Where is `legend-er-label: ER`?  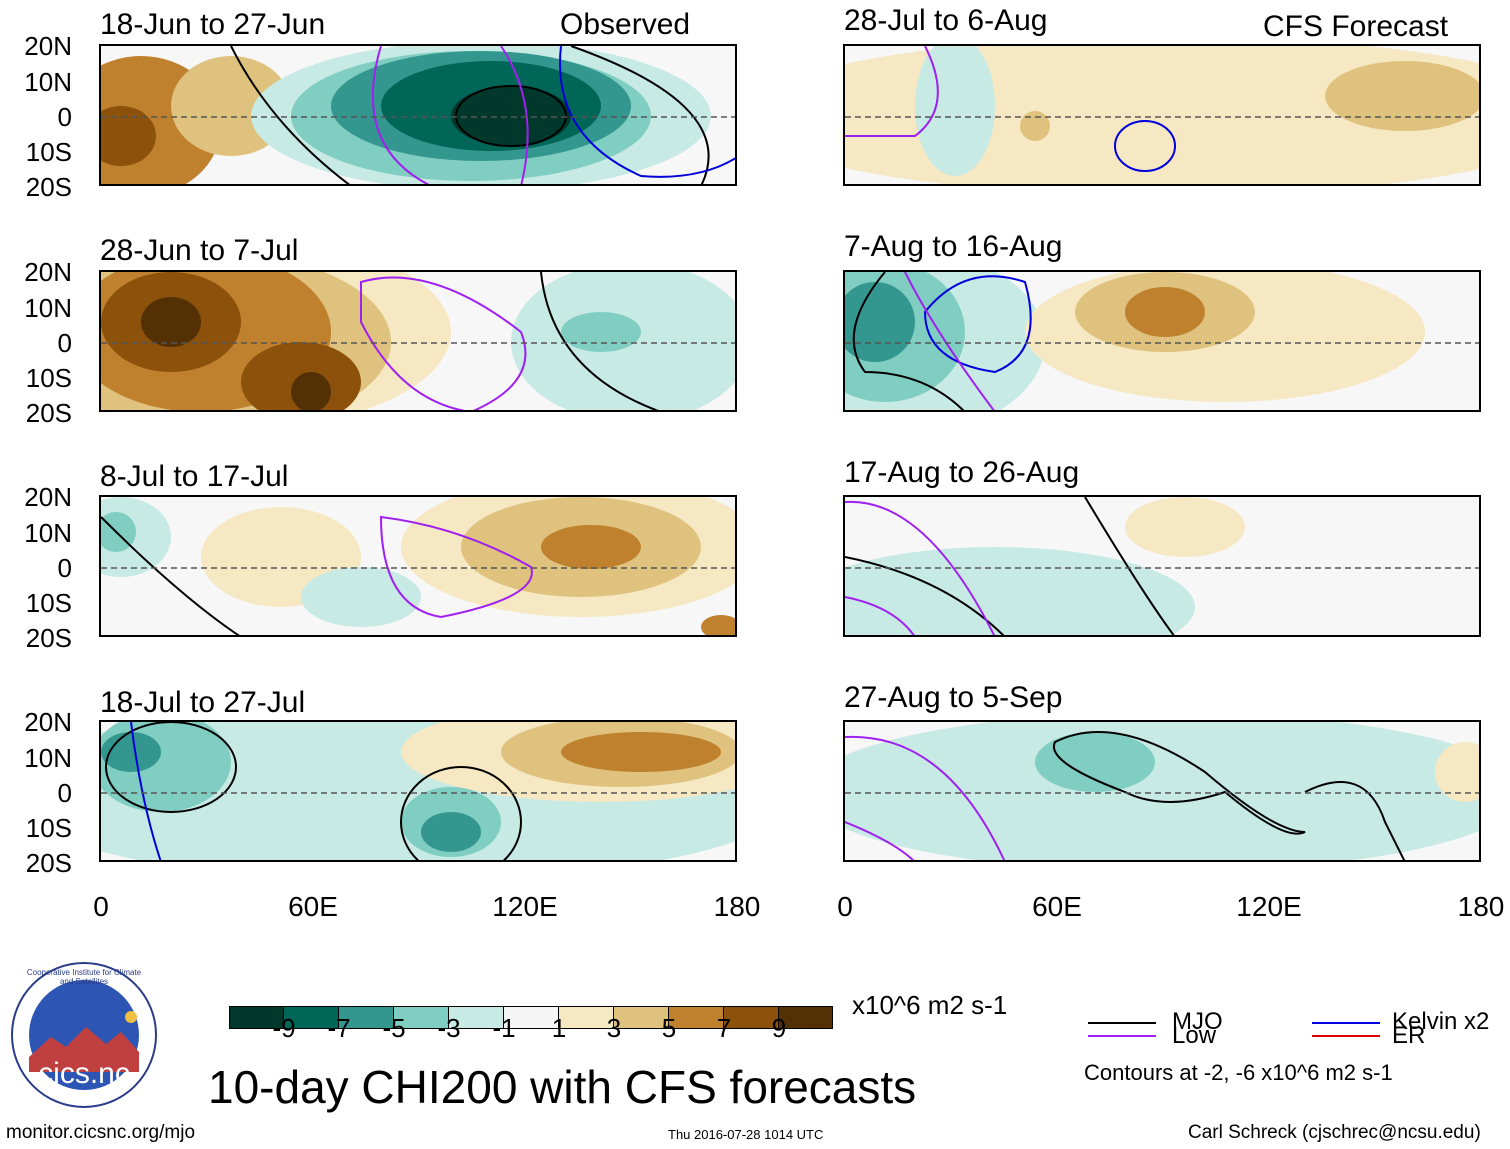
legend-er-label: ER is located at coordinates (1409, 1035).